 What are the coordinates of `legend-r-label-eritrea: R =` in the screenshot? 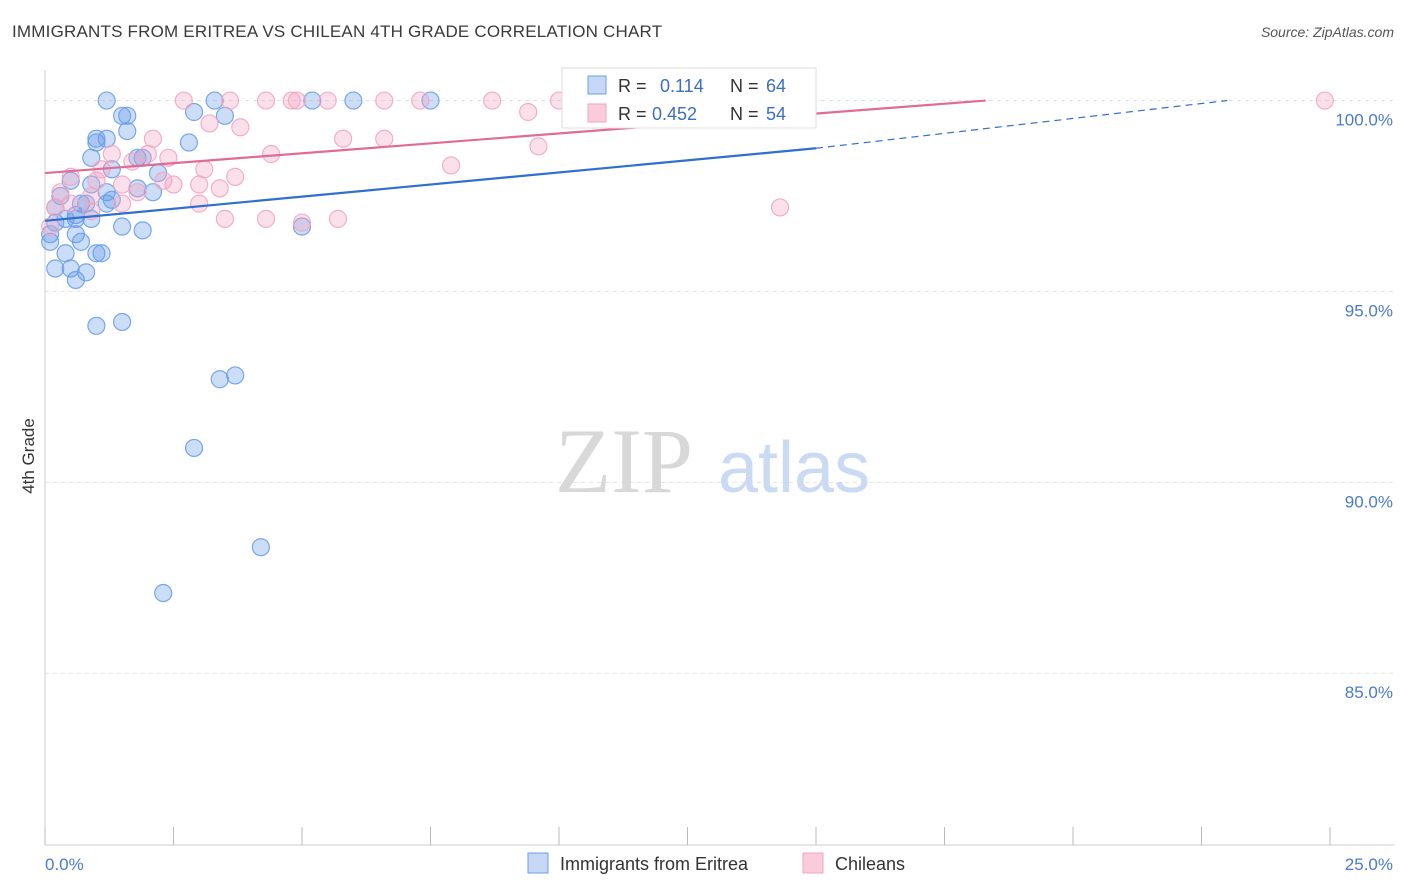 It's located at (632, 86).